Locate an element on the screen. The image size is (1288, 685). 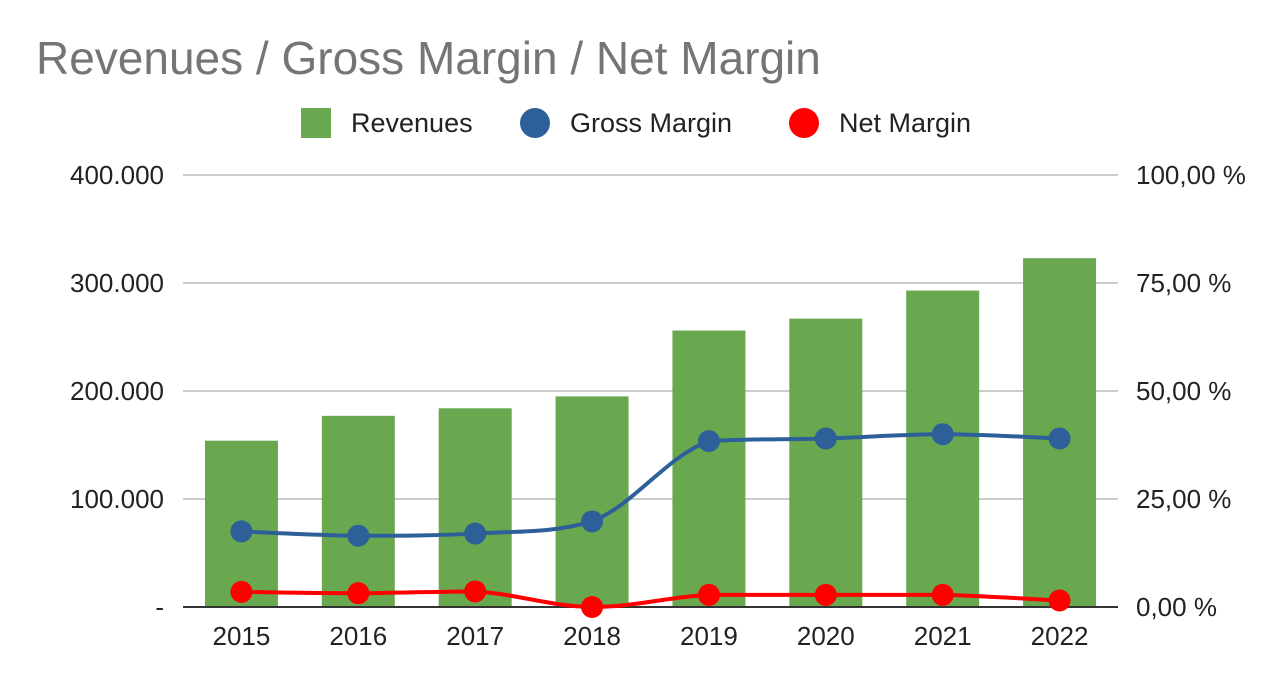
legend-swatch-gross-margin is located at coordinates (535, 123).